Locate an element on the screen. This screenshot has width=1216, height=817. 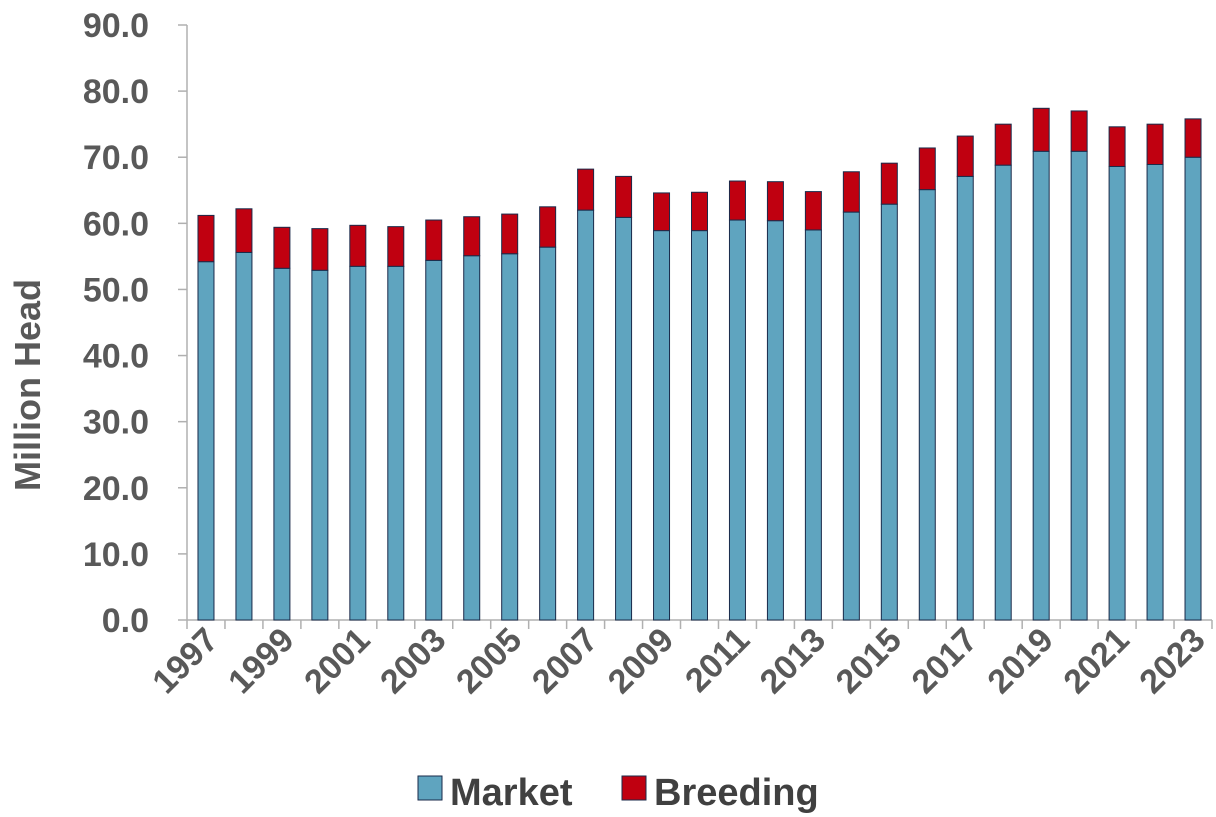
bar-breeding-2015 is located at coordinates (889, 183).